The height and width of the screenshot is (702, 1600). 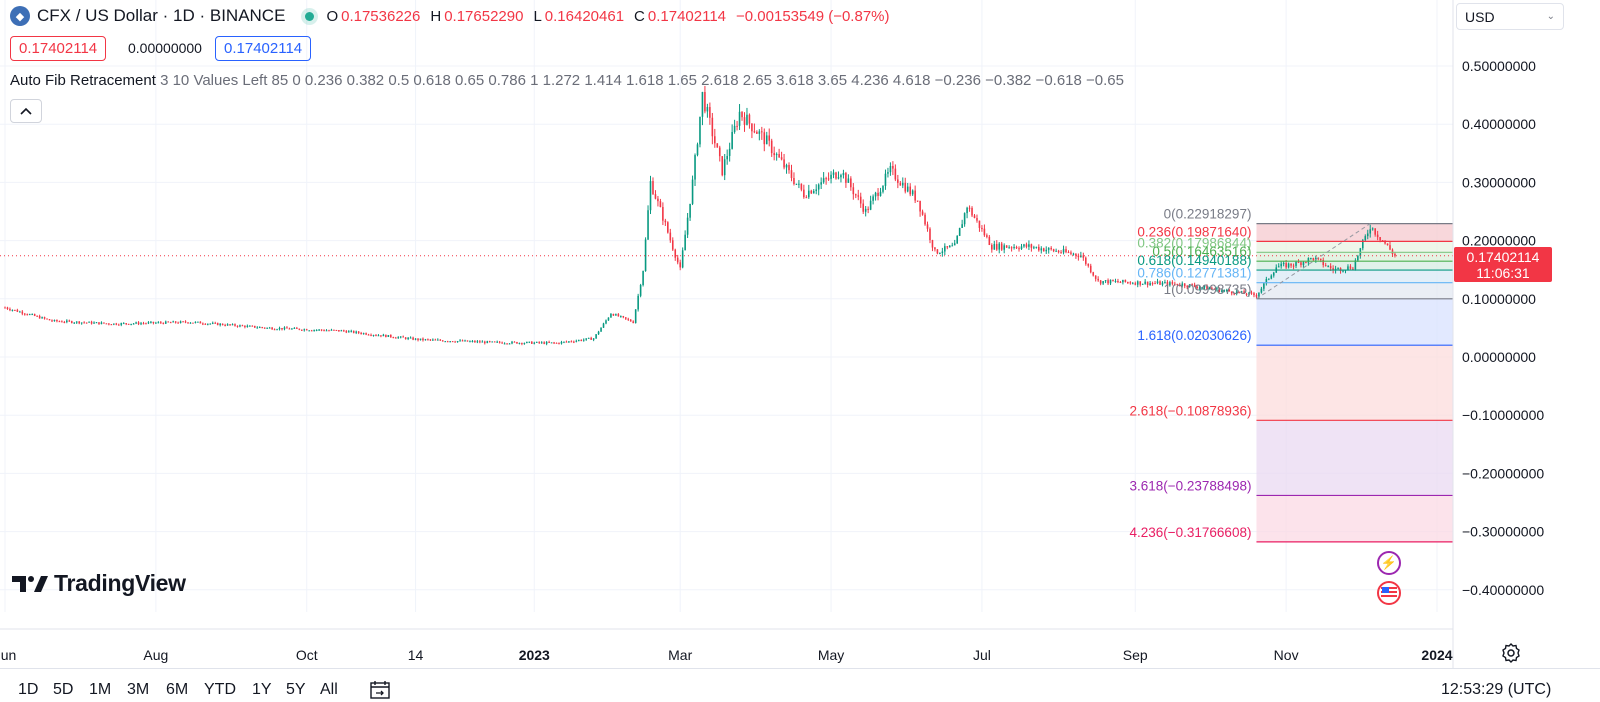 What do you see at coordinates (220, 689) in the screenshot?
I see `range-button-ytd: YTD` at bounding box center [220, 689].